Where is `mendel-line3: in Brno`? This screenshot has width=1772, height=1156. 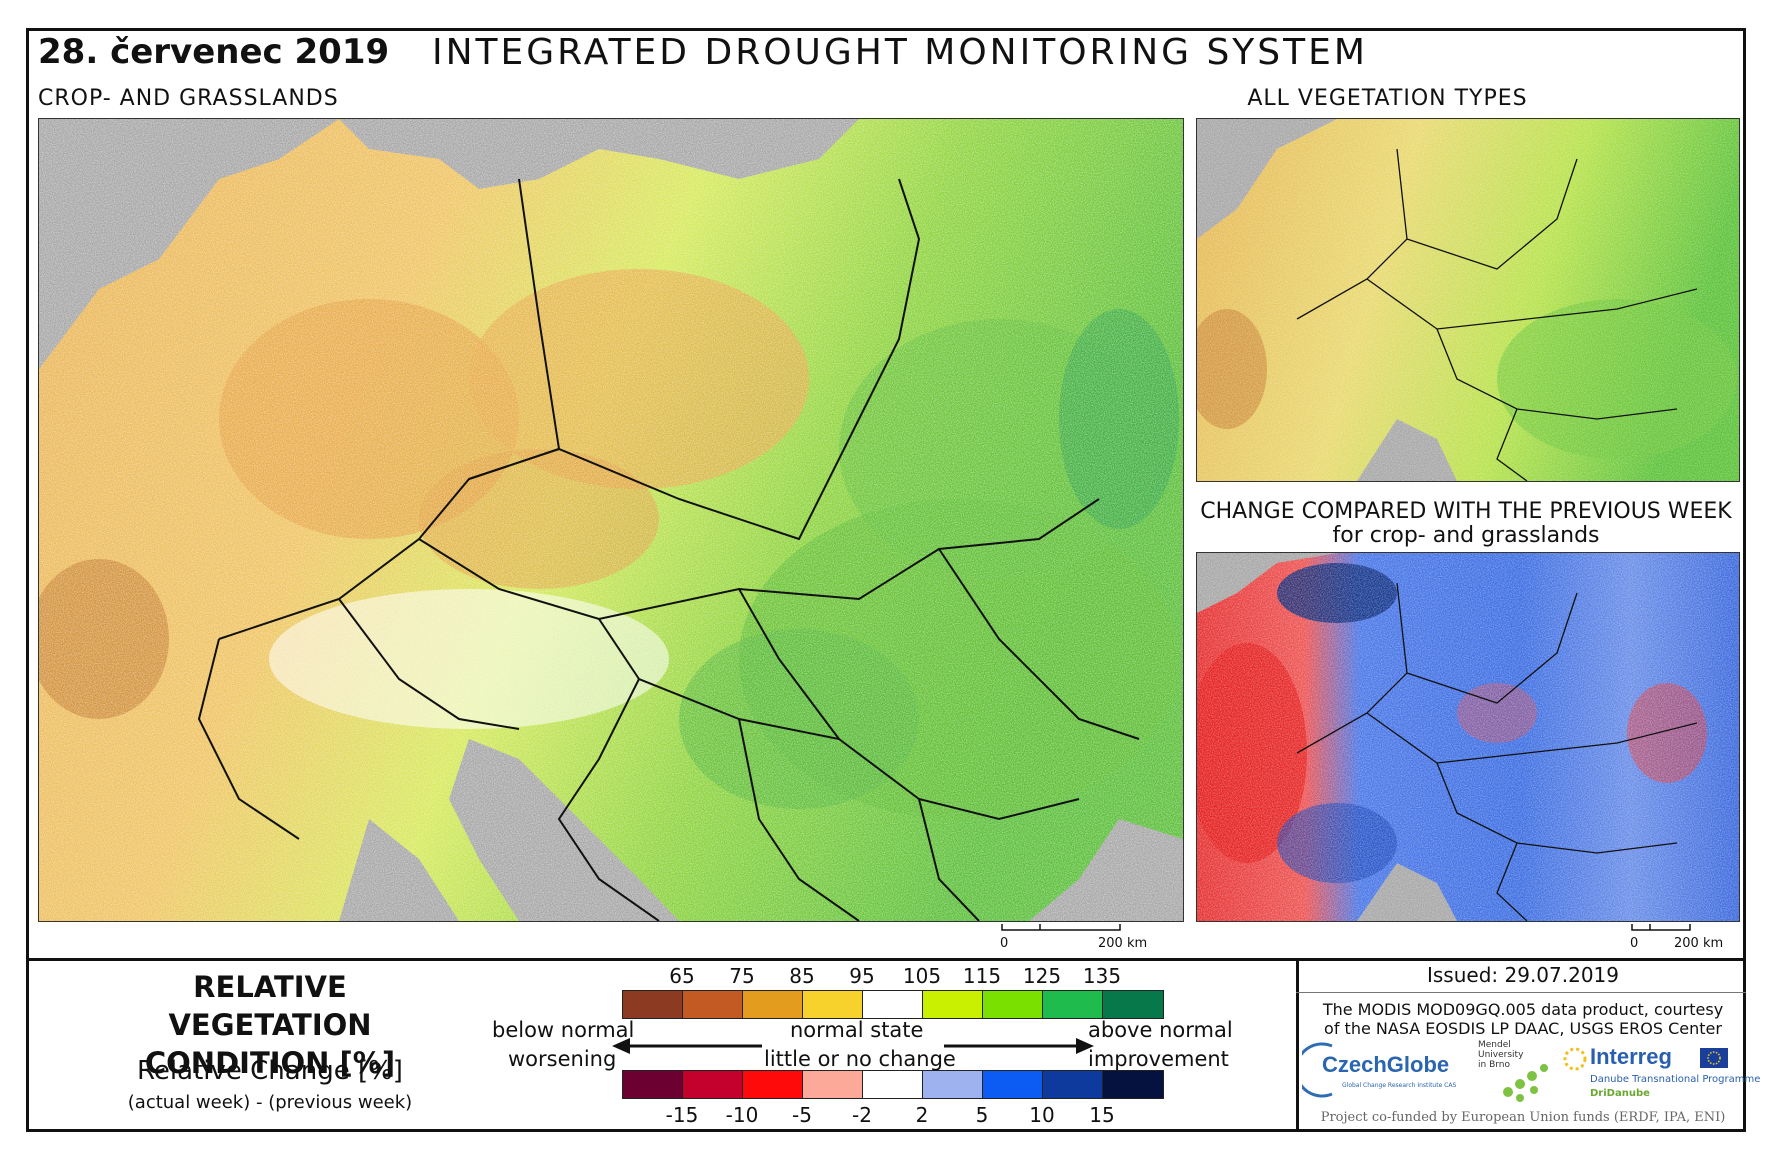
mendel-line3: in Brno is located at coordinates (1494, 1065).